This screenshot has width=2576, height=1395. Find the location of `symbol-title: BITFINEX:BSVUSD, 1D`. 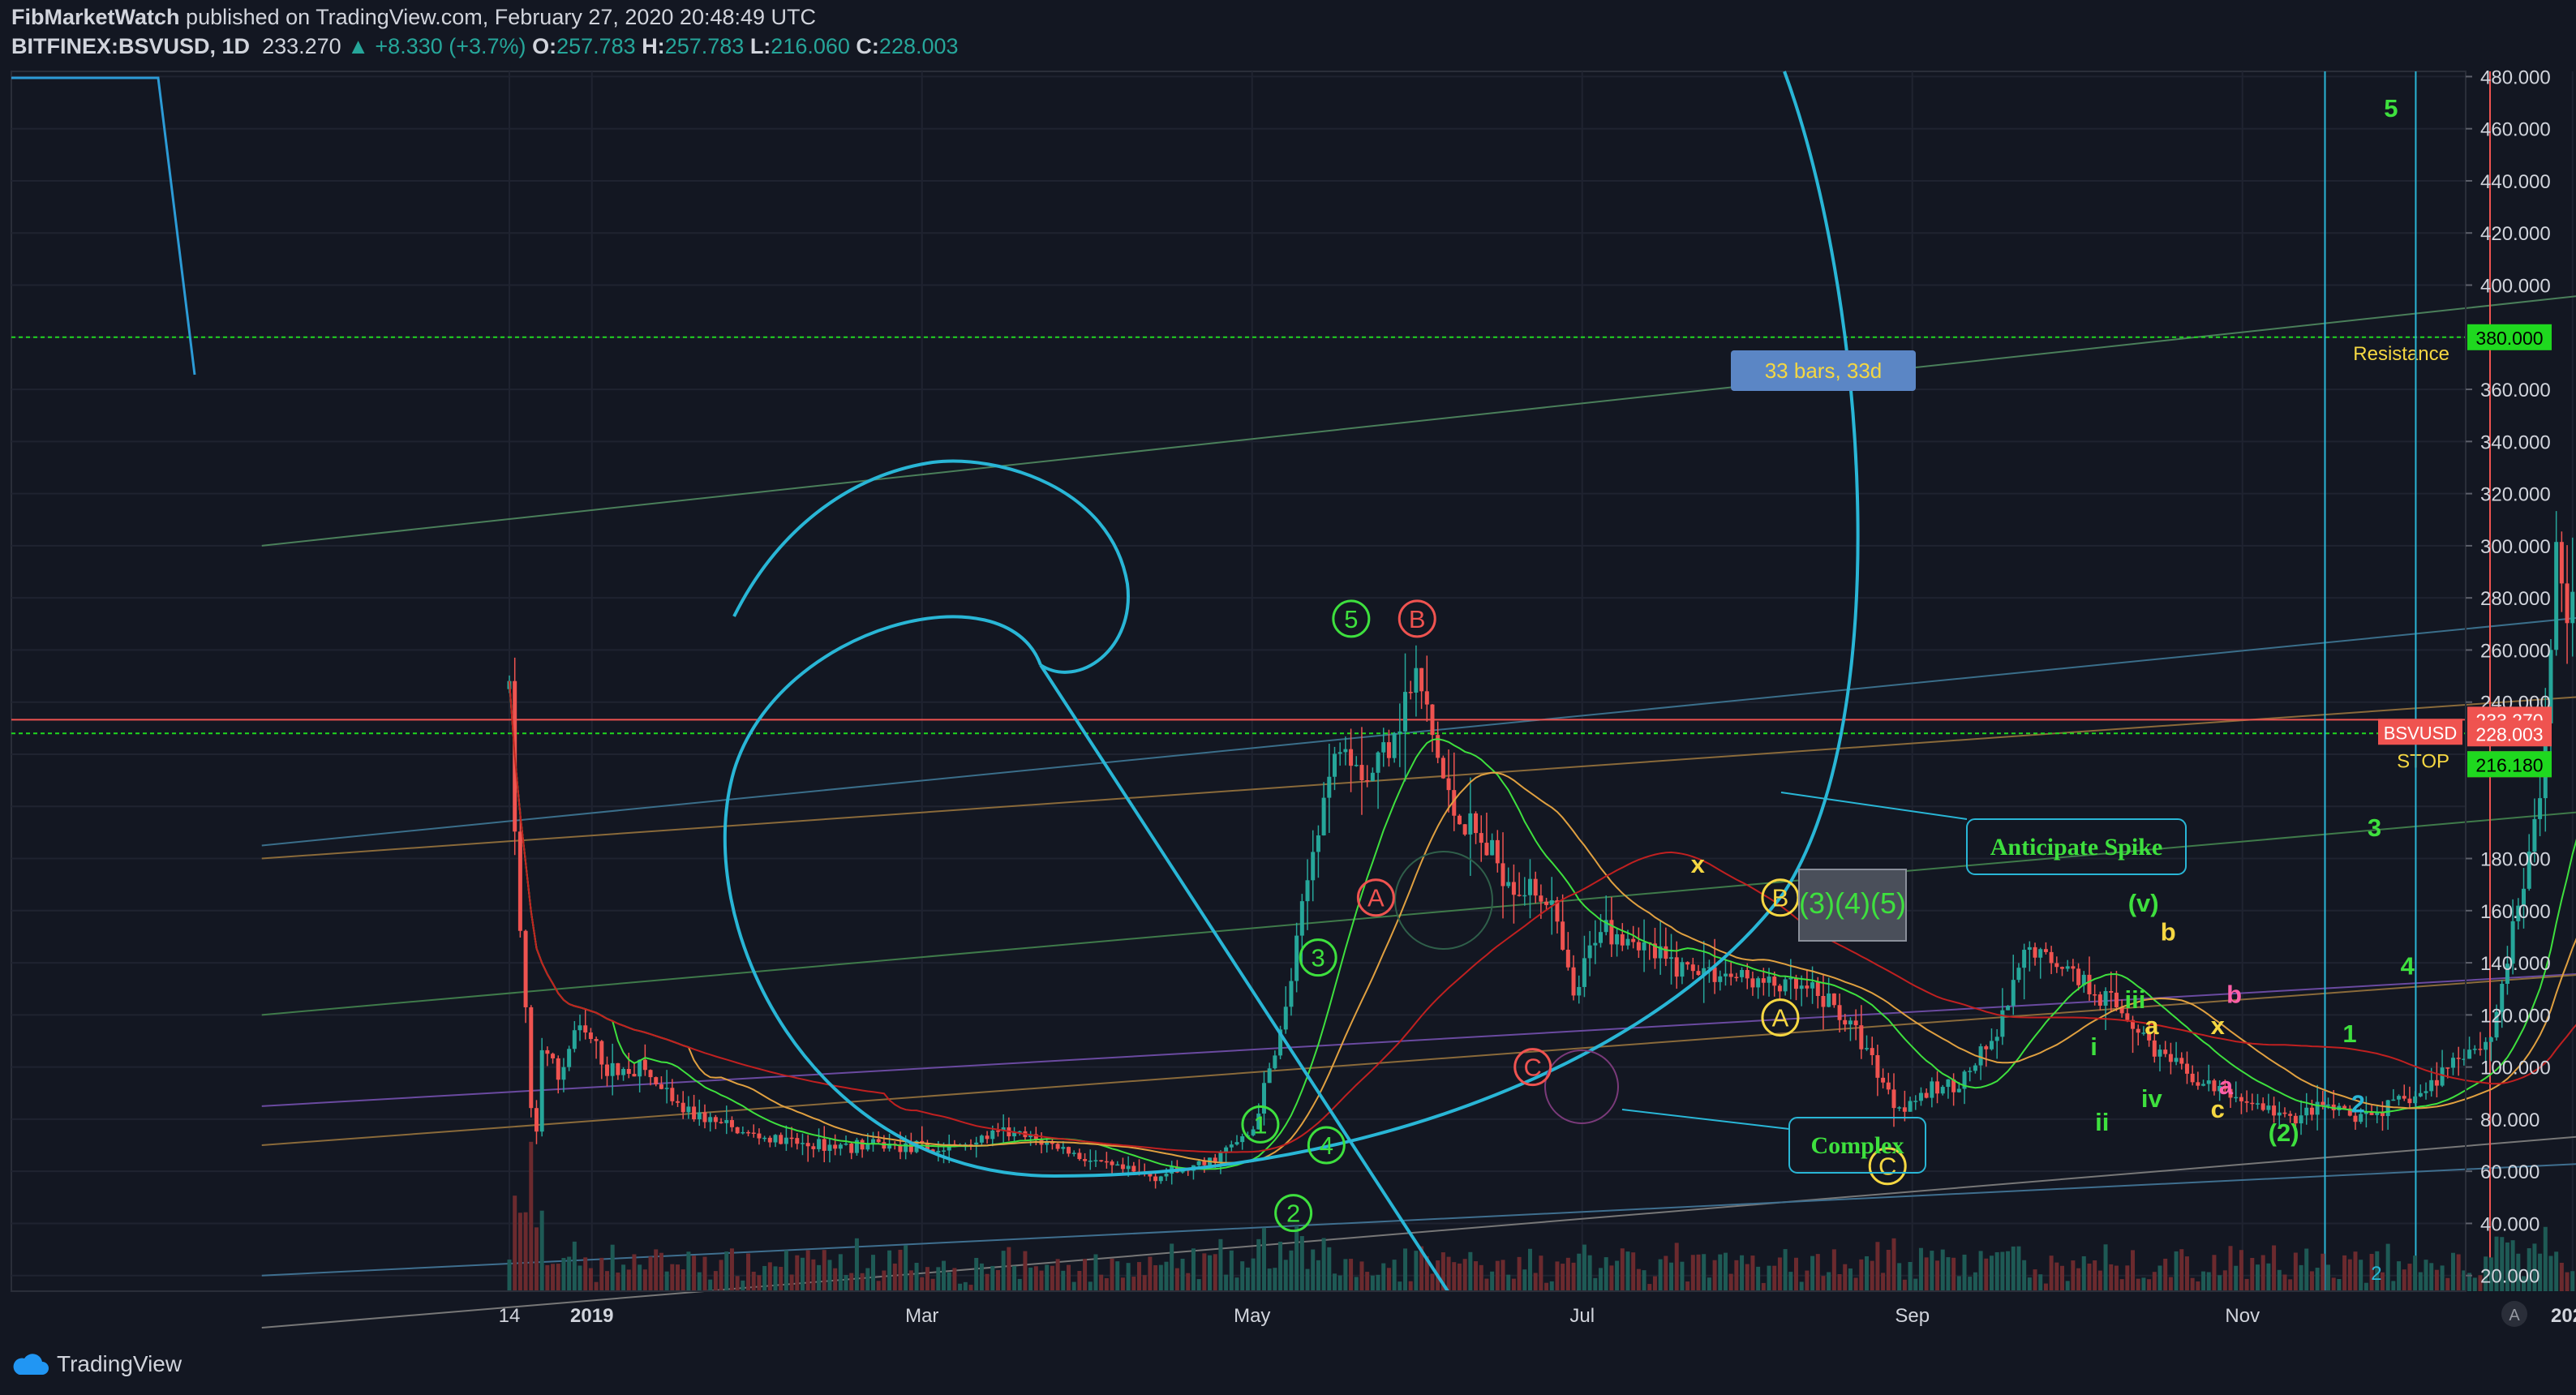

symbol-title: BITFINEX:BSVUSD, 1D is located at coordinates (131, 46).